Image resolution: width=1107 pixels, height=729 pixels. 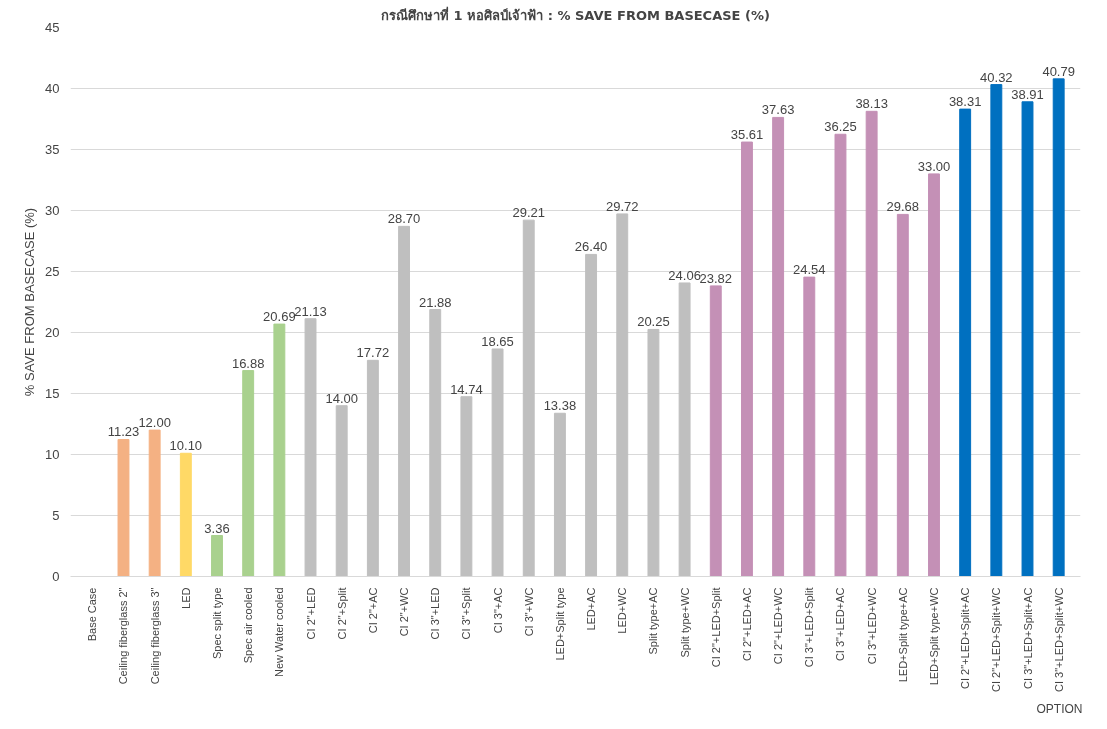 I want to click on y-axis-title: % SAVE FROM BASECASE (%), so click(x=30, y=302).